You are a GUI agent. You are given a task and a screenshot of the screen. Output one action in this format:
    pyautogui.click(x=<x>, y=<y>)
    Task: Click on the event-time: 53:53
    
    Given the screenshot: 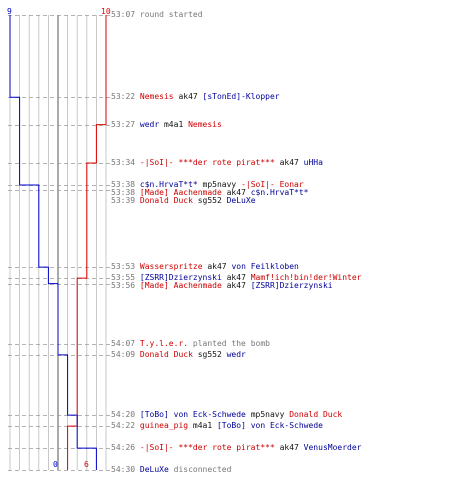 What is the action you would take?
    pyautogui.click(x=125, y=266)
    